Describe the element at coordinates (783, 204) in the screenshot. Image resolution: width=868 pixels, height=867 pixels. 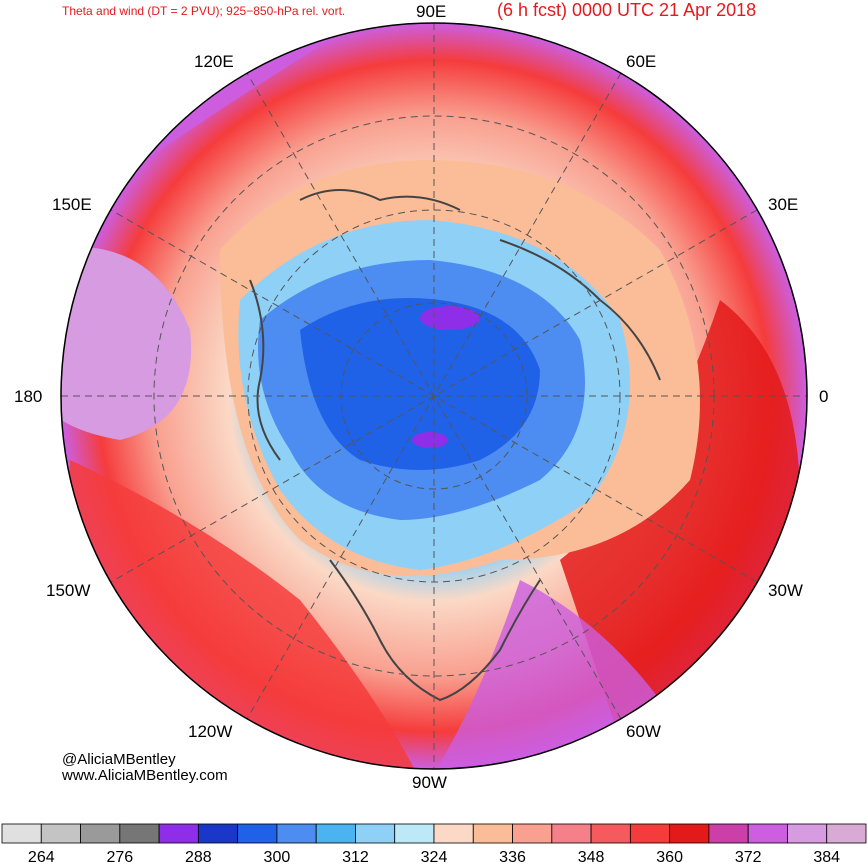
I see `lon-label-30e: 30E` at that location.